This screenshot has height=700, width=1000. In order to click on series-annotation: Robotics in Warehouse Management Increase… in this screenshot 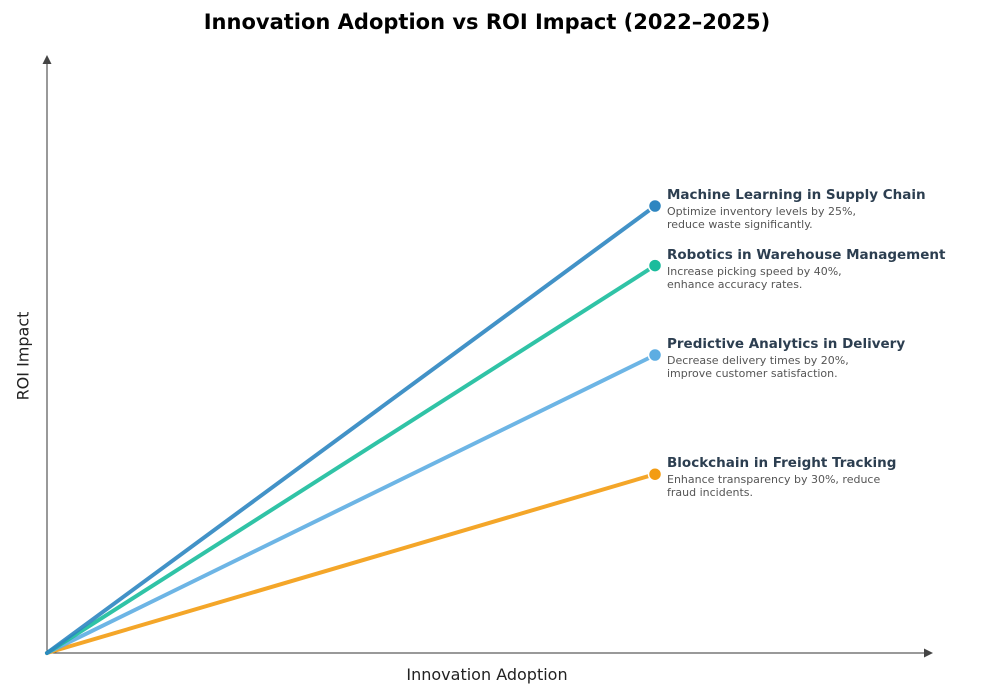, I will do `click(806, 268)`.